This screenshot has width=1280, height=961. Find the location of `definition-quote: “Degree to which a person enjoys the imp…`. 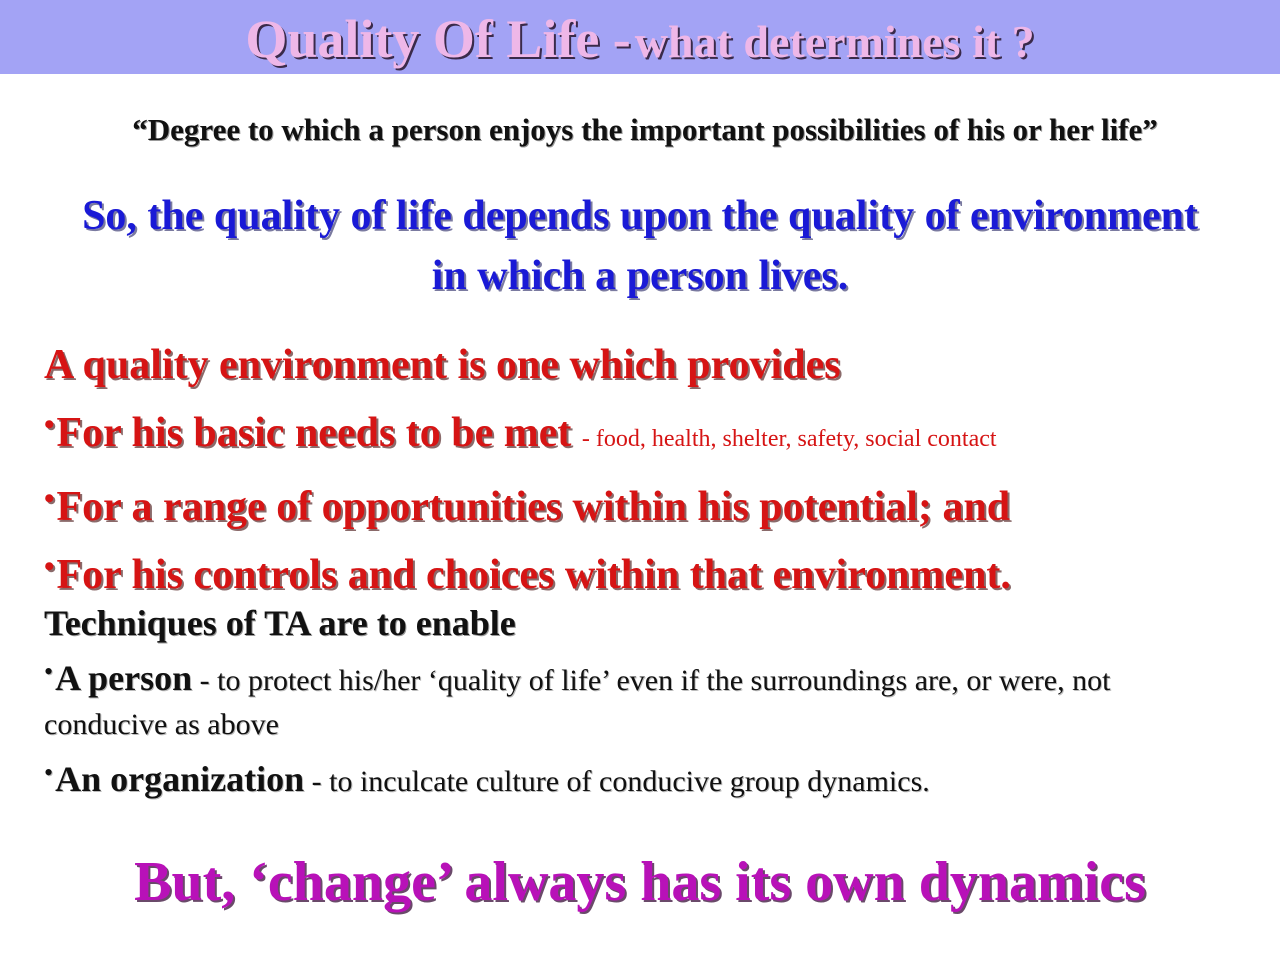

definition-quote: “Degree to which a person enjoys the imp… is located at coordinates (645, 129).